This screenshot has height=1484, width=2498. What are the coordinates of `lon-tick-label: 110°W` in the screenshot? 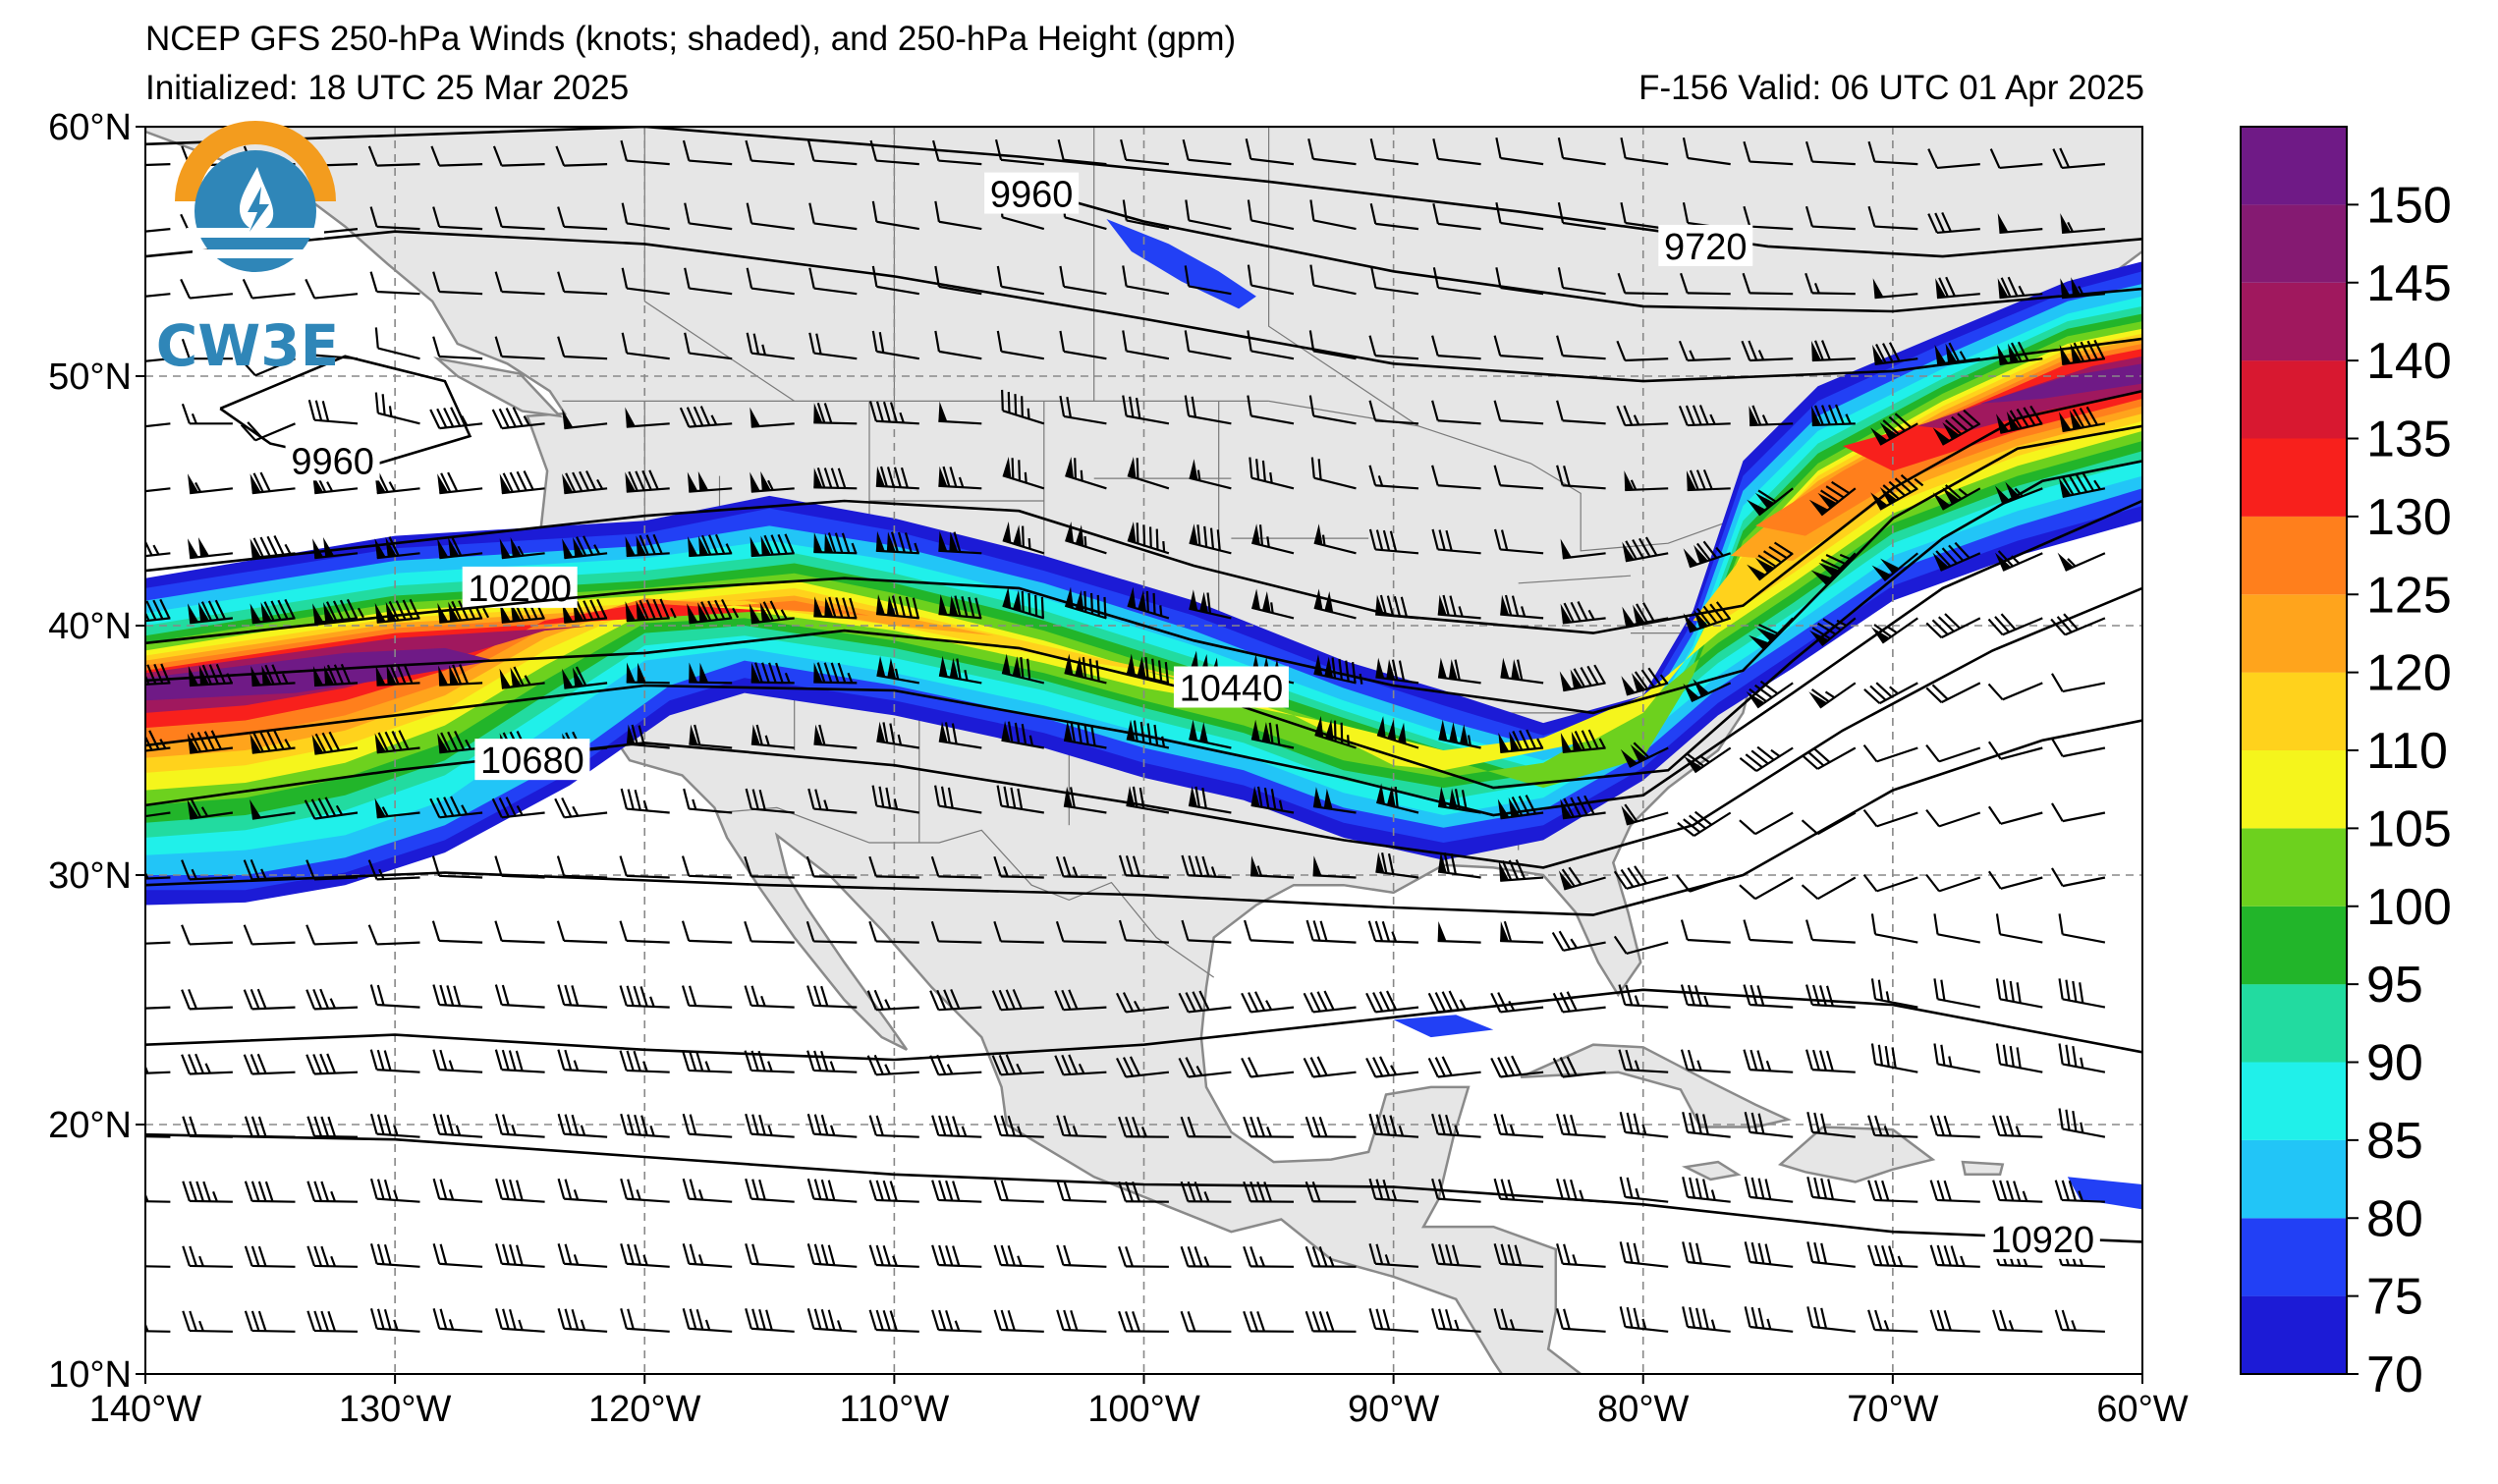 It's located at (895, 1409).